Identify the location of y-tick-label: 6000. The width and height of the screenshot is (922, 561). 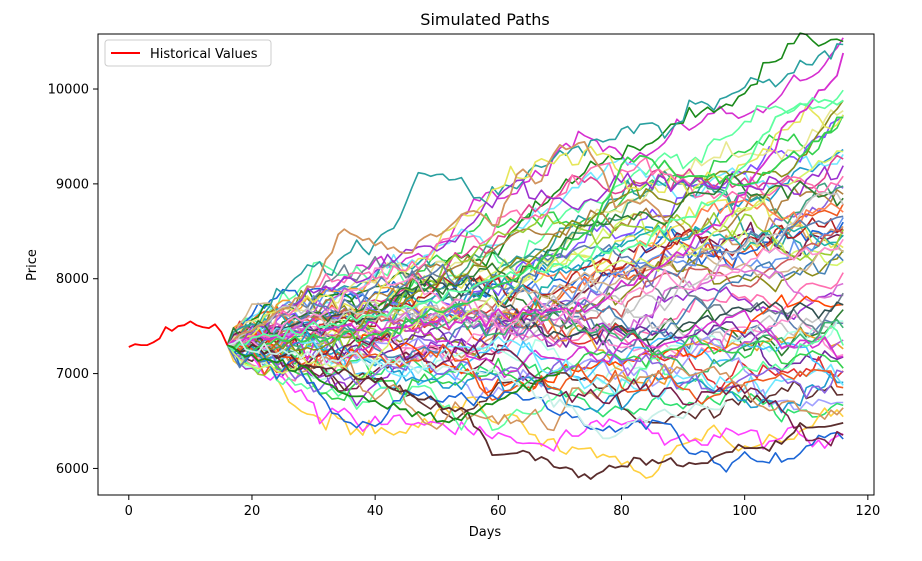
(72, 469).